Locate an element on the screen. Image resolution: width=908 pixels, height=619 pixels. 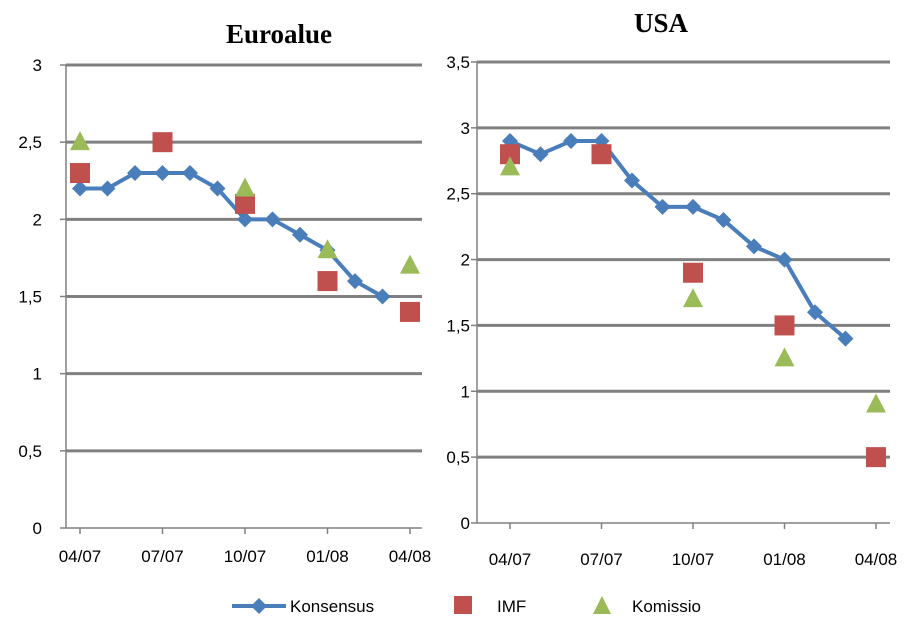
euroalue-y-tick-label: 0 is located at coordinates (37, 528).